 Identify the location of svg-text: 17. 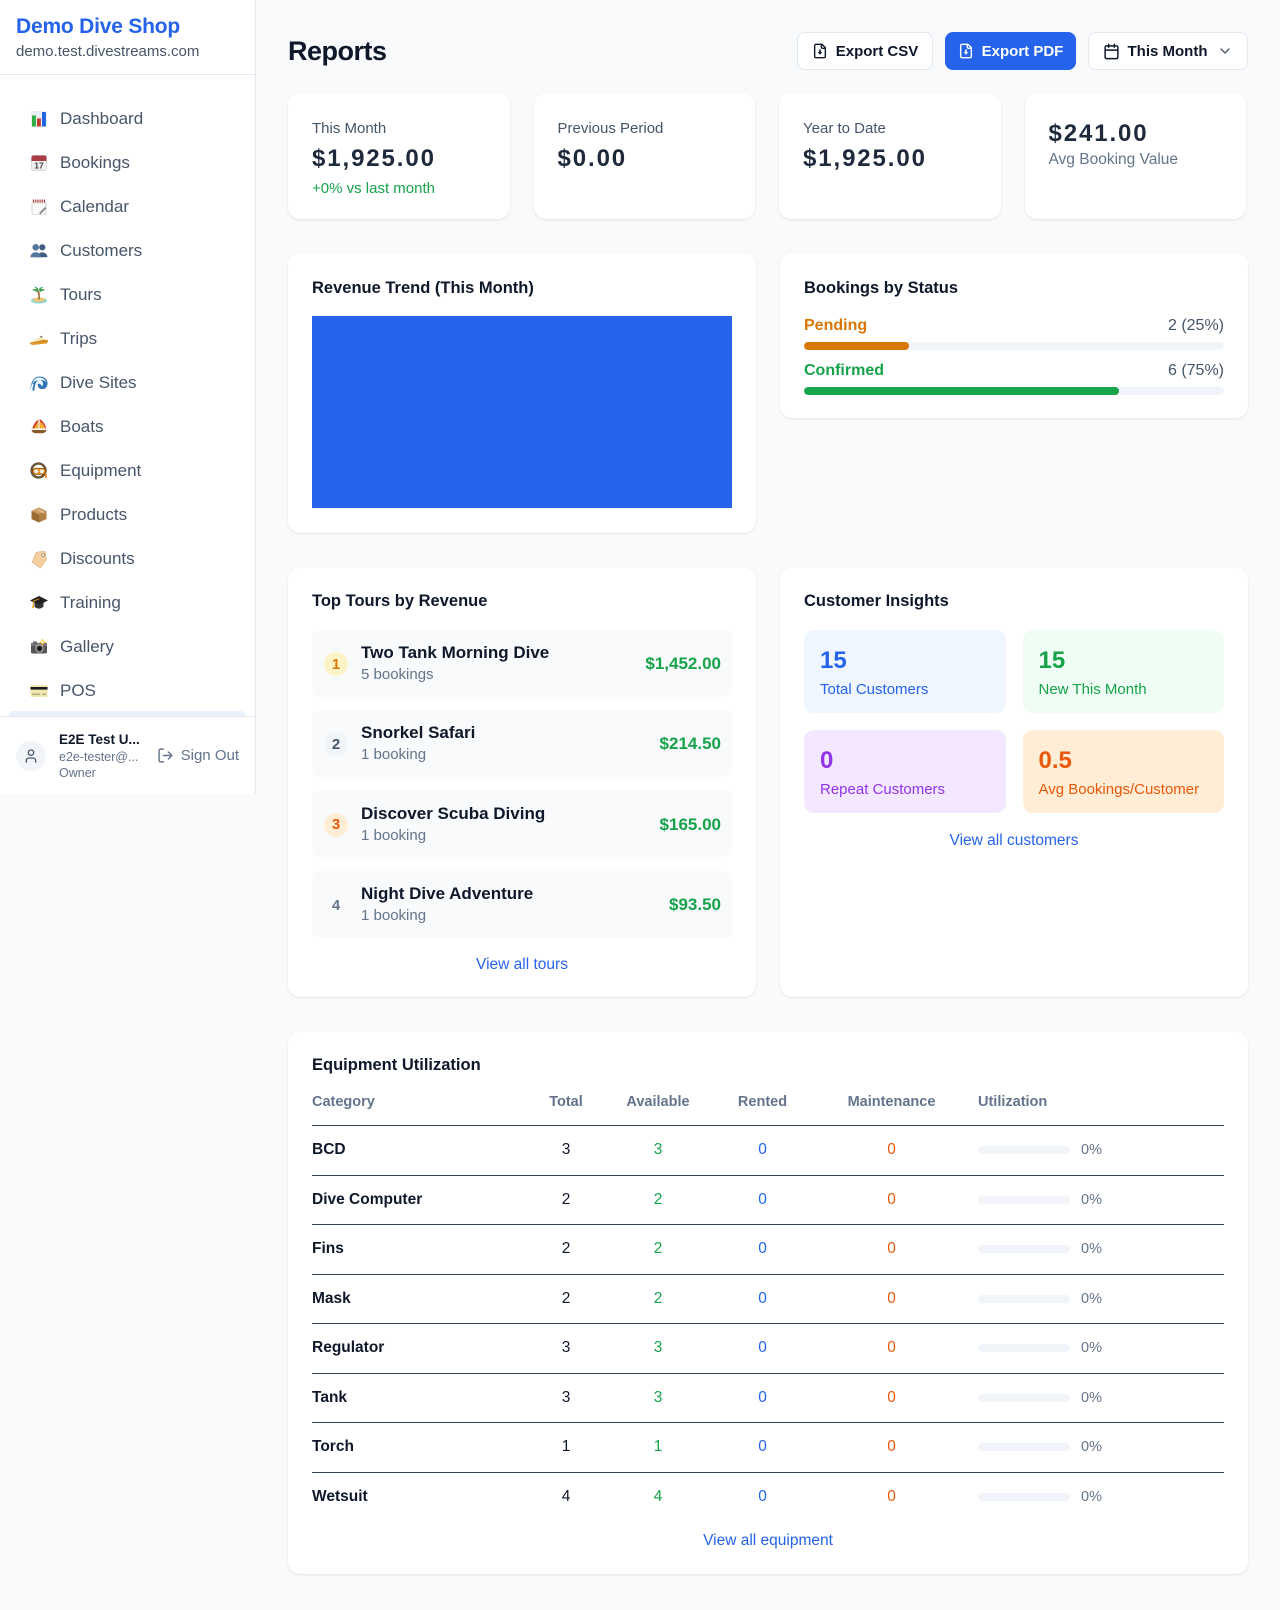
(39, 166).